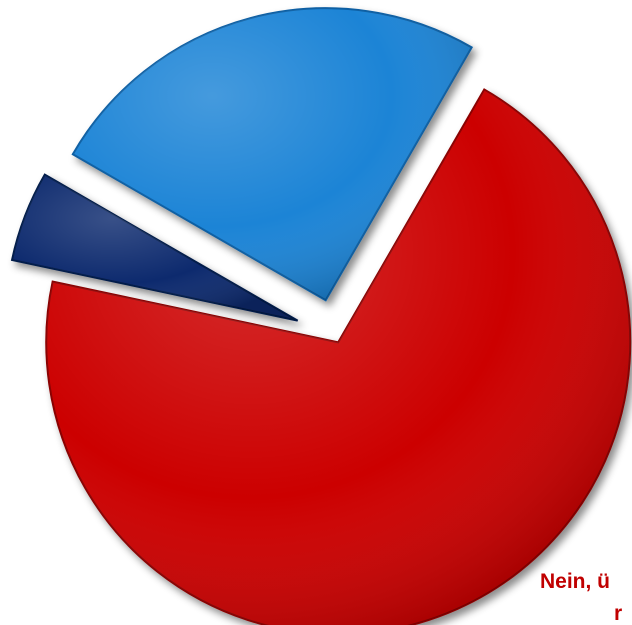 This screenshot has width=632, height=625. What do you see at coordinates (618, 613) in the screenshot?
I see `slice-label-r: r` at bounding box center [618, 613].